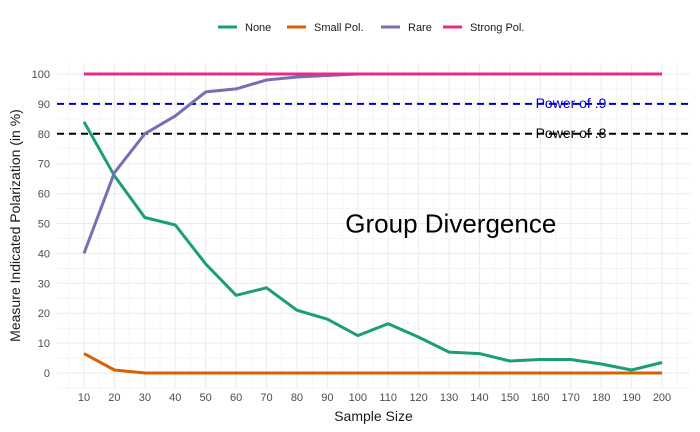  Describe the element at coordinates (44, 254) in the screenshot. I see `y-tick-label: 40` at that location.